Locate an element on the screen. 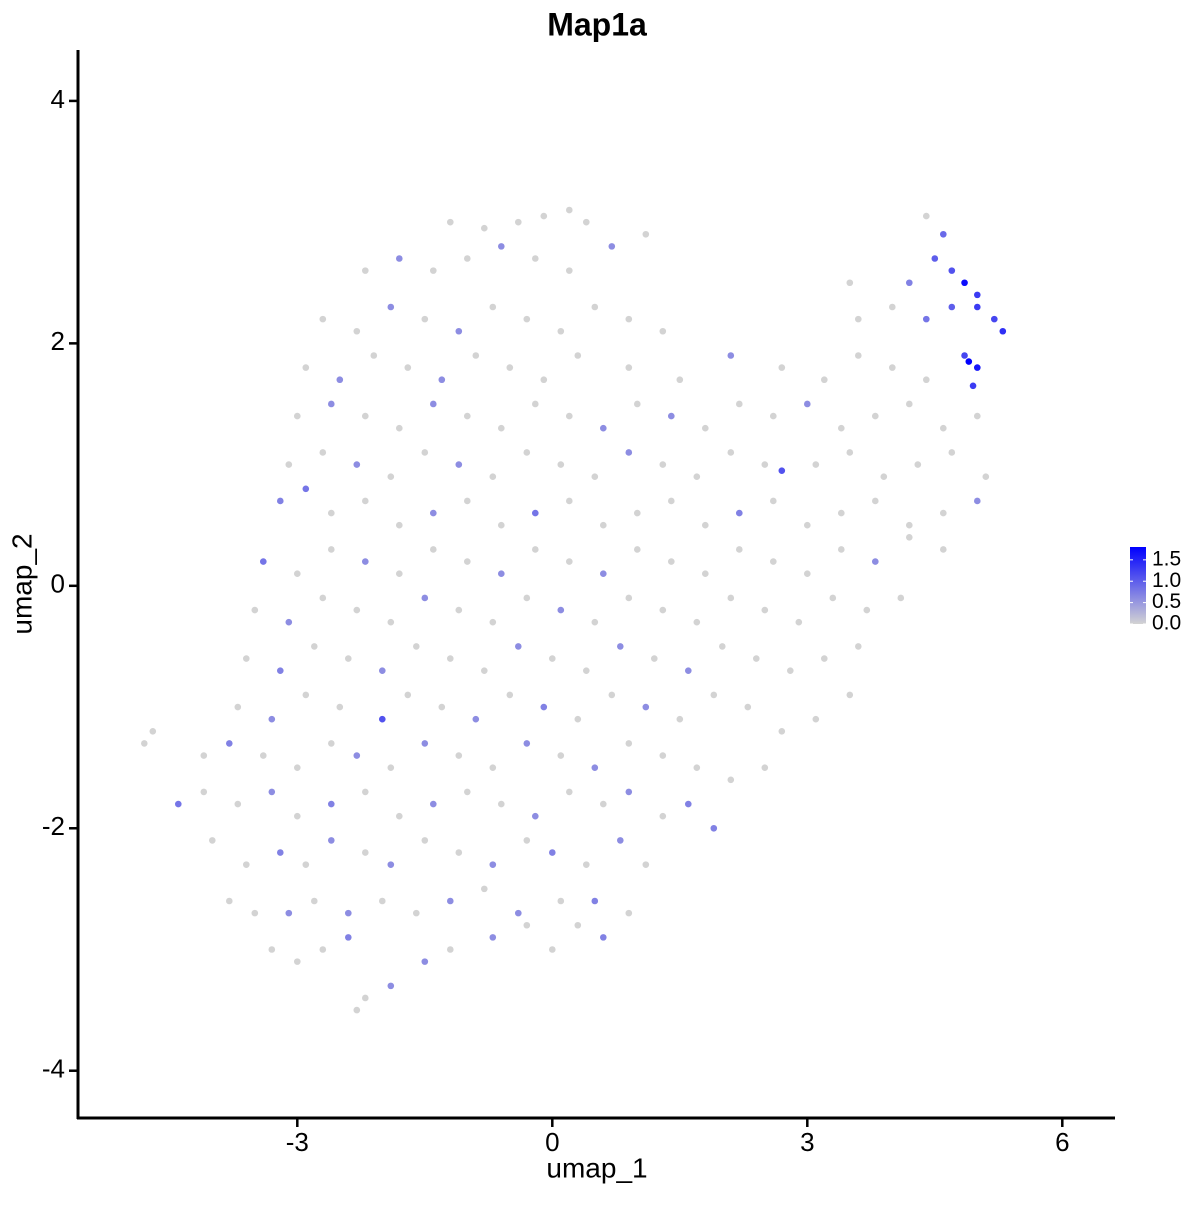 The image size is (1200, 1205). y-axis-label: umap_2 is located at coordinates (21, 583).